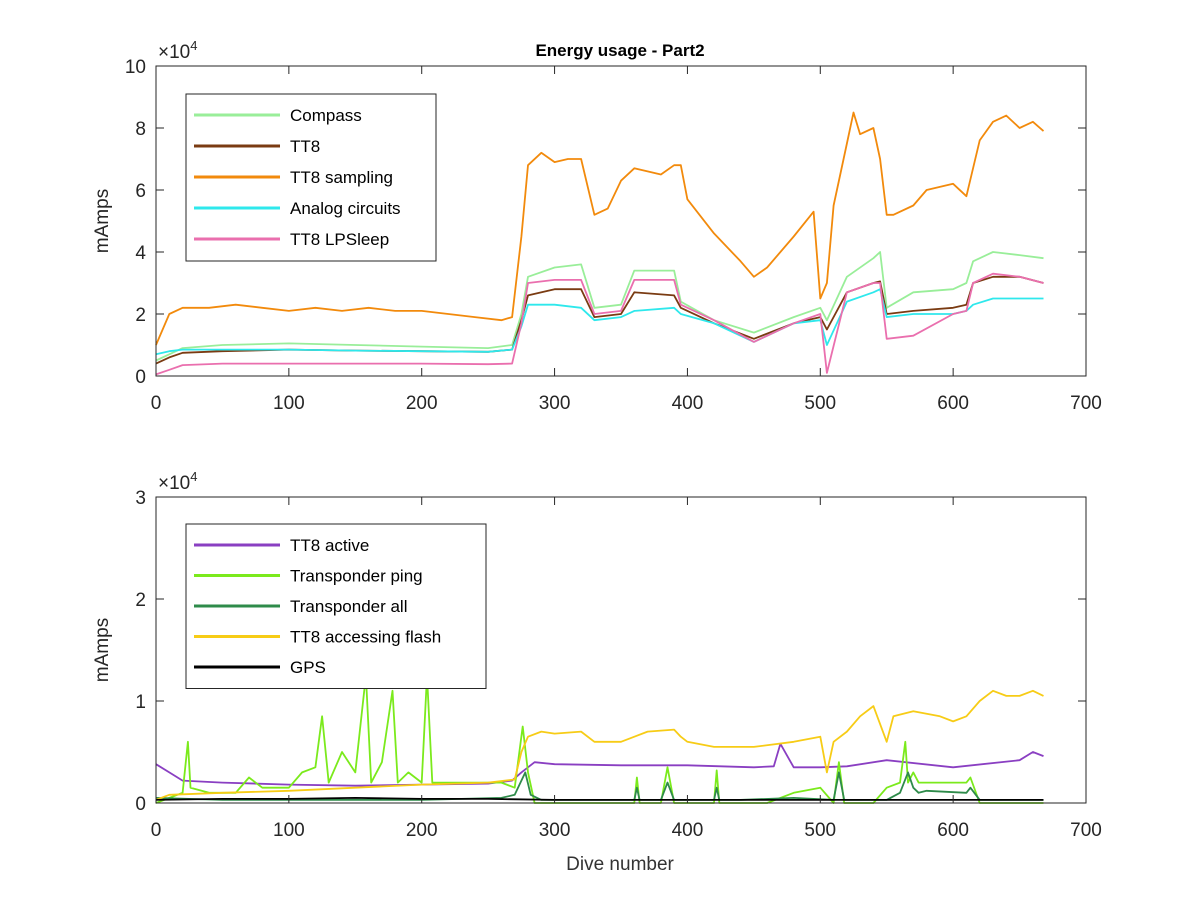 This screenshot has height=900, width=1200. Describe the element at coordinates (345, 208) in the screenshot. I see `legend-label-4: Analog circuits` at that location.